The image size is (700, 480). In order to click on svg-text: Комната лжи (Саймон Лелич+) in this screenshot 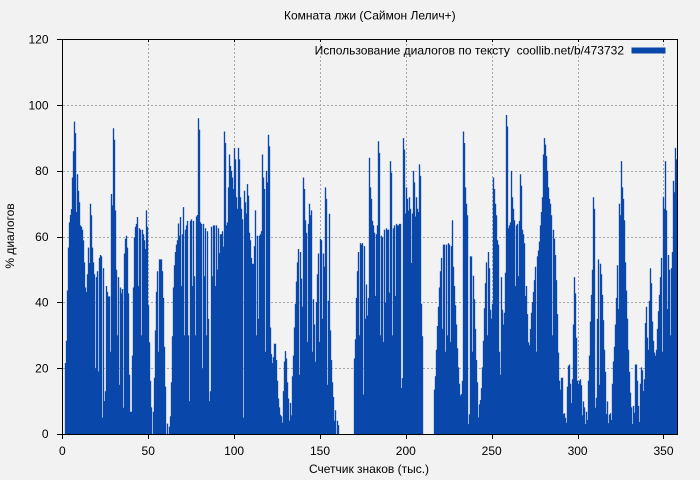, I will do `click(370, 16)`.